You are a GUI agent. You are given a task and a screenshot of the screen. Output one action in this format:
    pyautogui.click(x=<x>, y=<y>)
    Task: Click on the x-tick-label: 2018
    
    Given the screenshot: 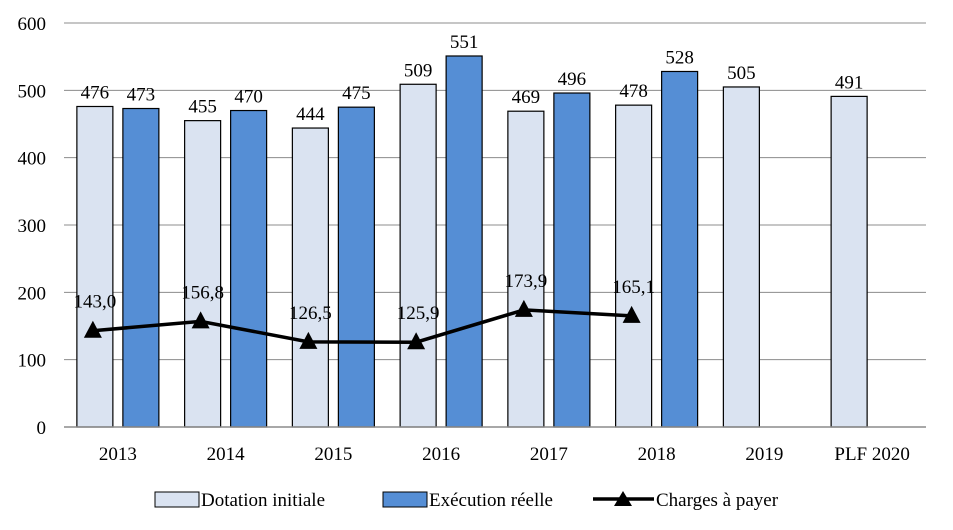 What is the action you would take?
    pyautogui.click(x=657, y=454)
    